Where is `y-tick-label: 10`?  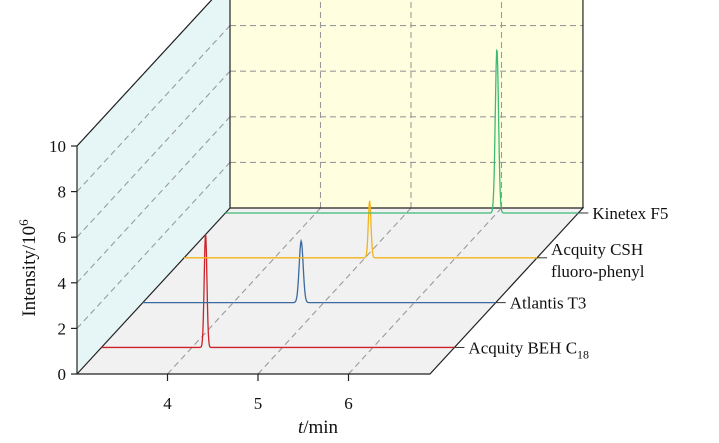
y-tick-label: 10 is located at coordinates (57, 146).